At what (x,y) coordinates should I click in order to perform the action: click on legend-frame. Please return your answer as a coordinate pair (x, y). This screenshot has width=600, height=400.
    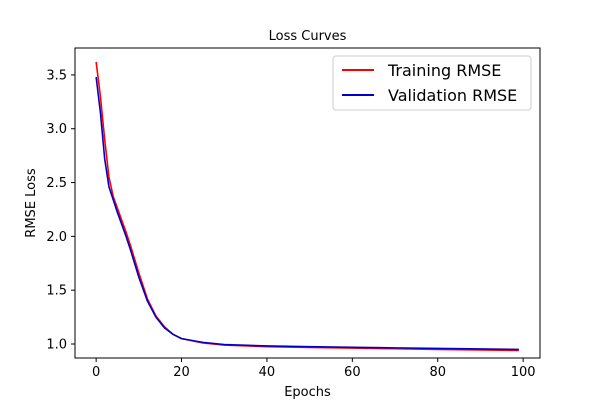
    Looking at the image, I should click on (432, 83).